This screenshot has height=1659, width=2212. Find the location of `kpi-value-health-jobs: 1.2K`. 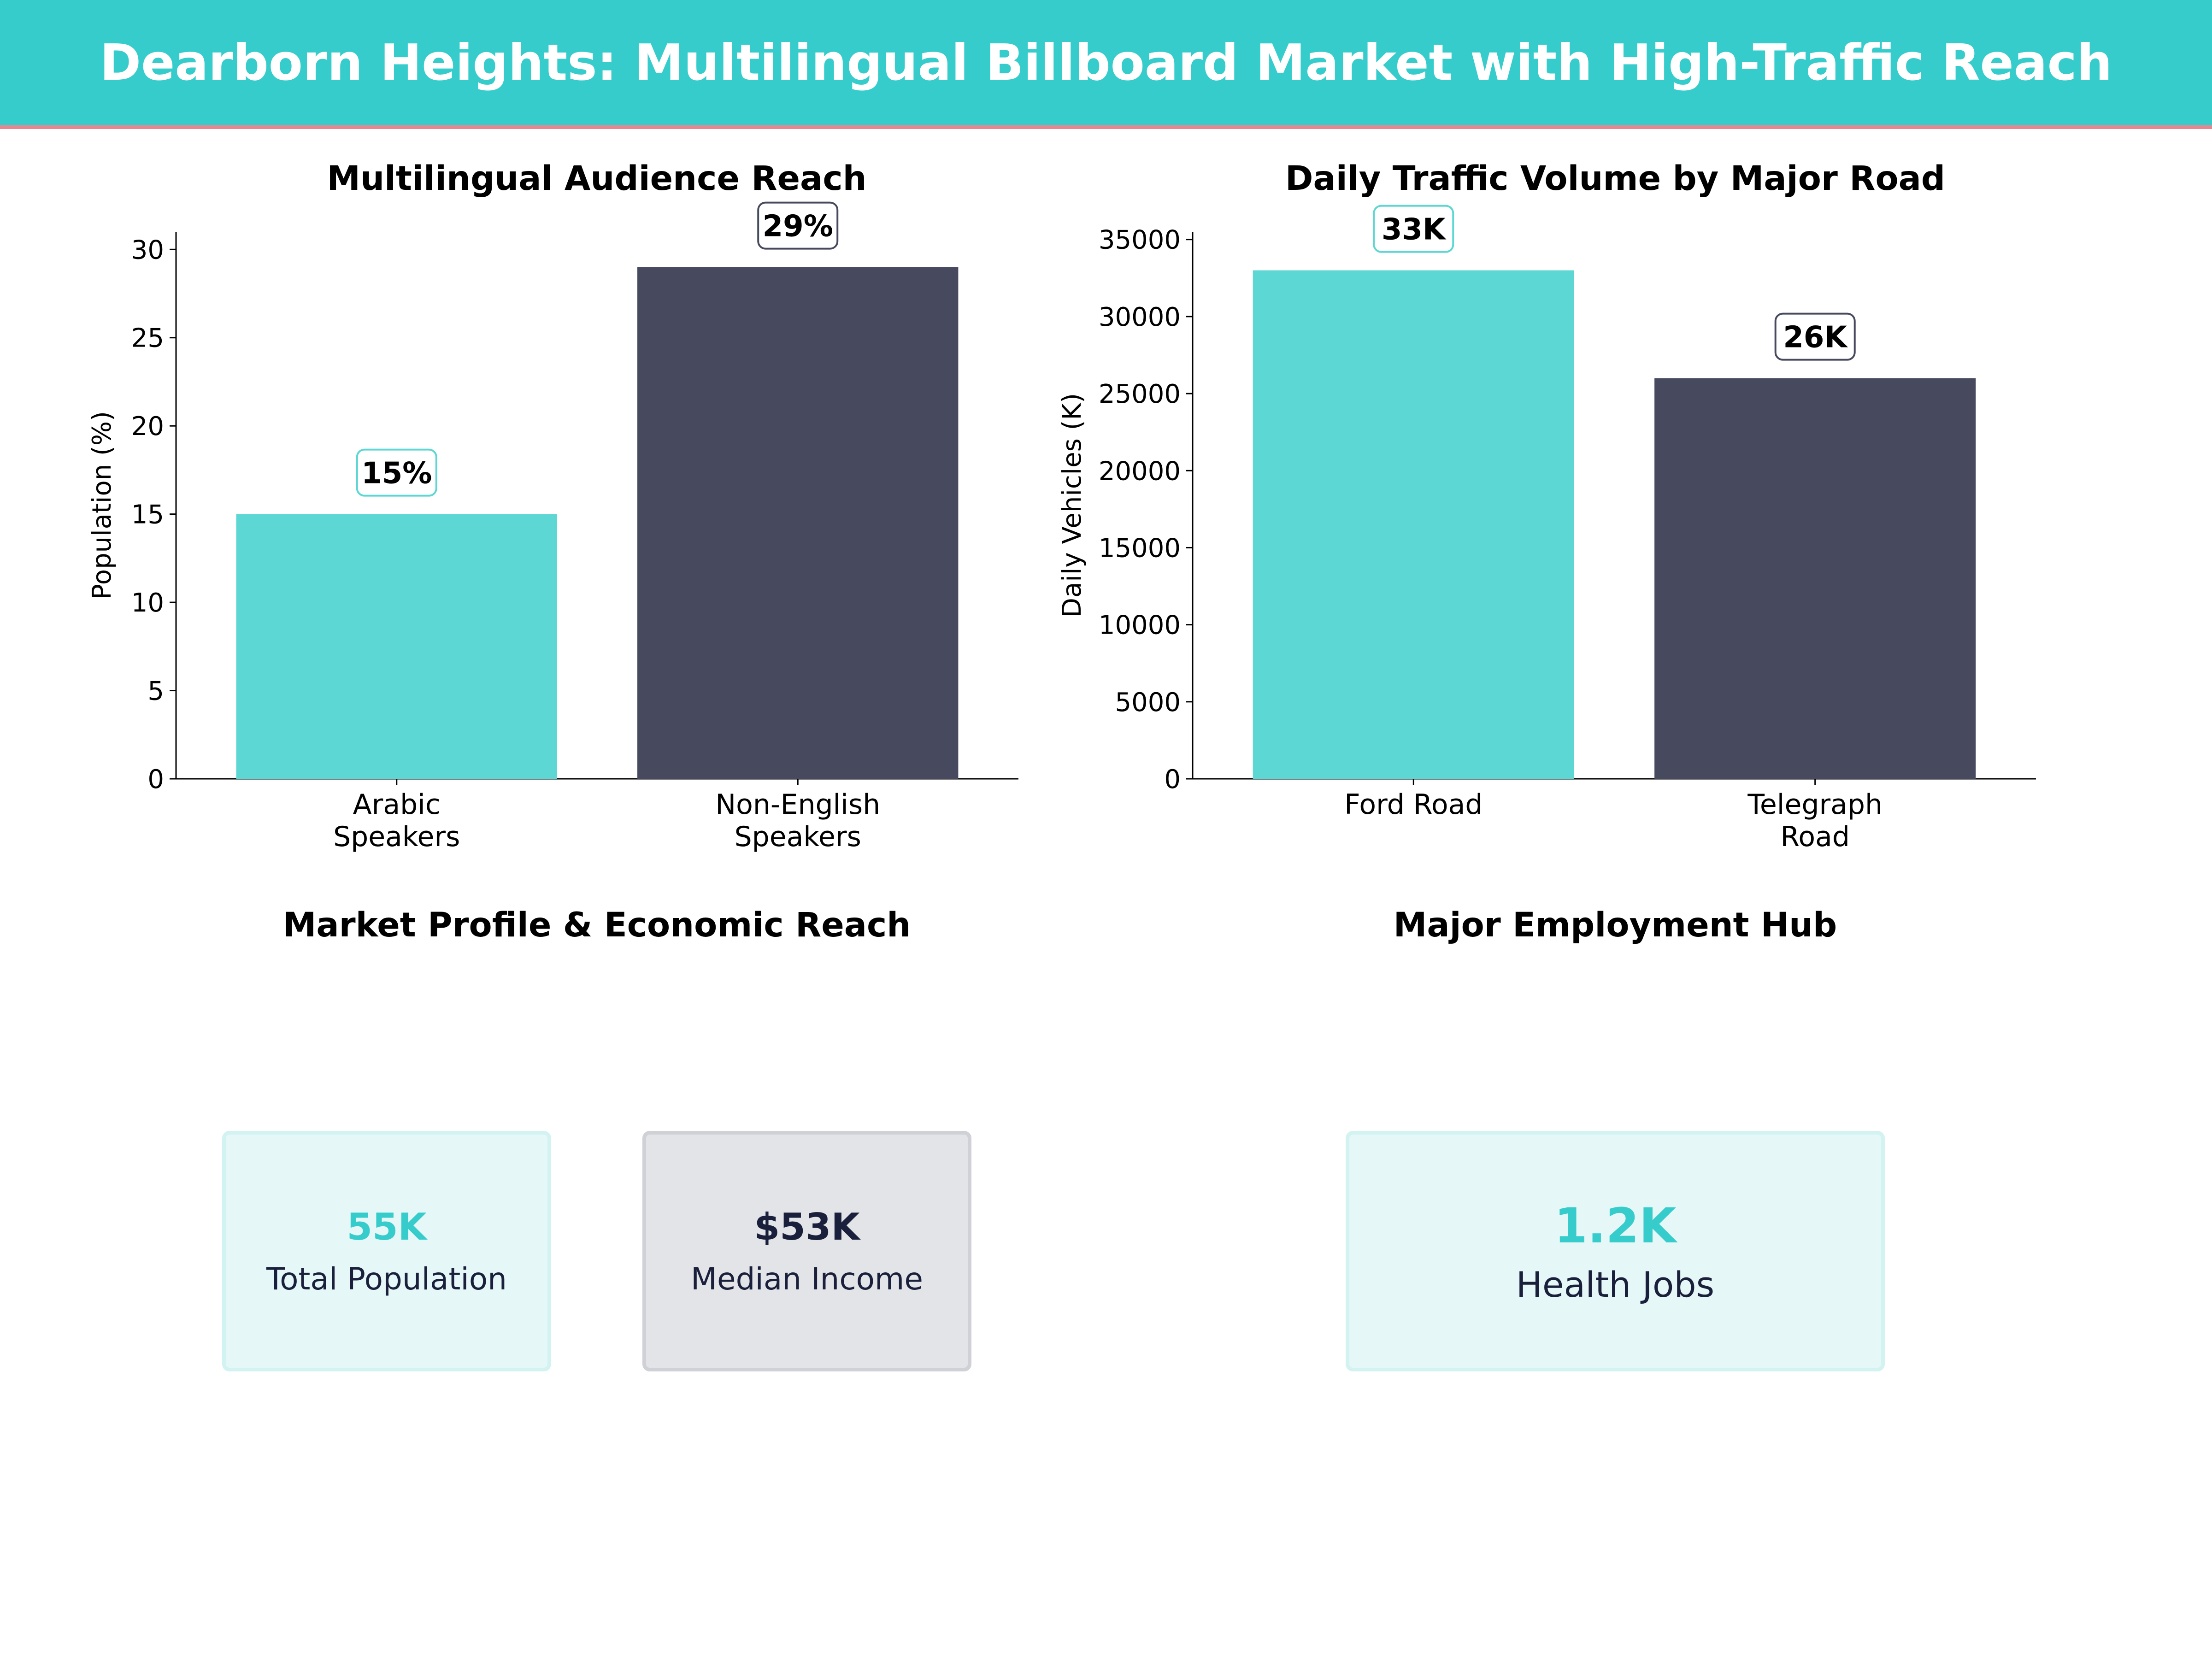

kpi-value-health-jobs: 1.2K is located at coordinates (1615, 1225).